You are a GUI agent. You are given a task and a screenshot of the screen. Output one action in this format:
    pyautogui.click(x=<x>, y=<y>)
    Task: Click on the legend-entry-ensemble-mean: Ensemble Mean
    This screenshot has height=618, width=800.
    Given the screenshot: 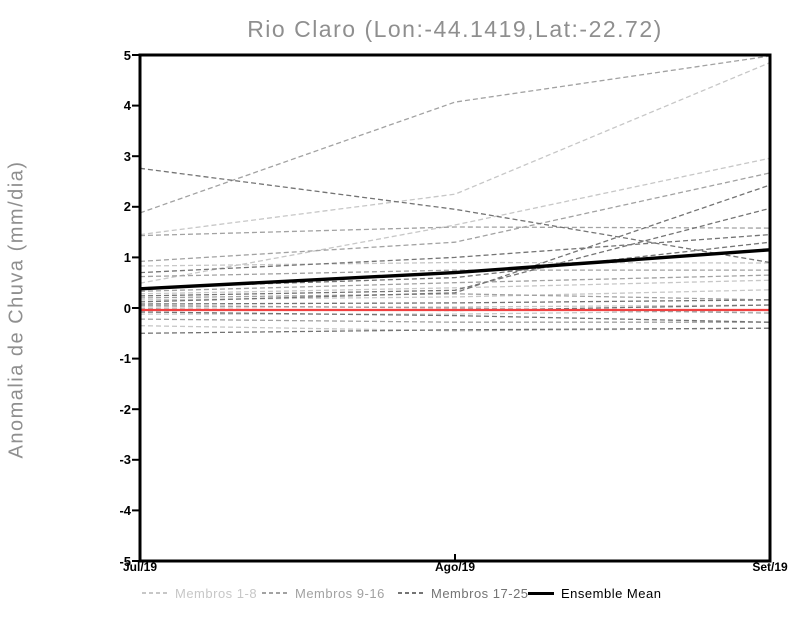 What is the action you would take?
    pyautogui.click(x=594, y=593)
    